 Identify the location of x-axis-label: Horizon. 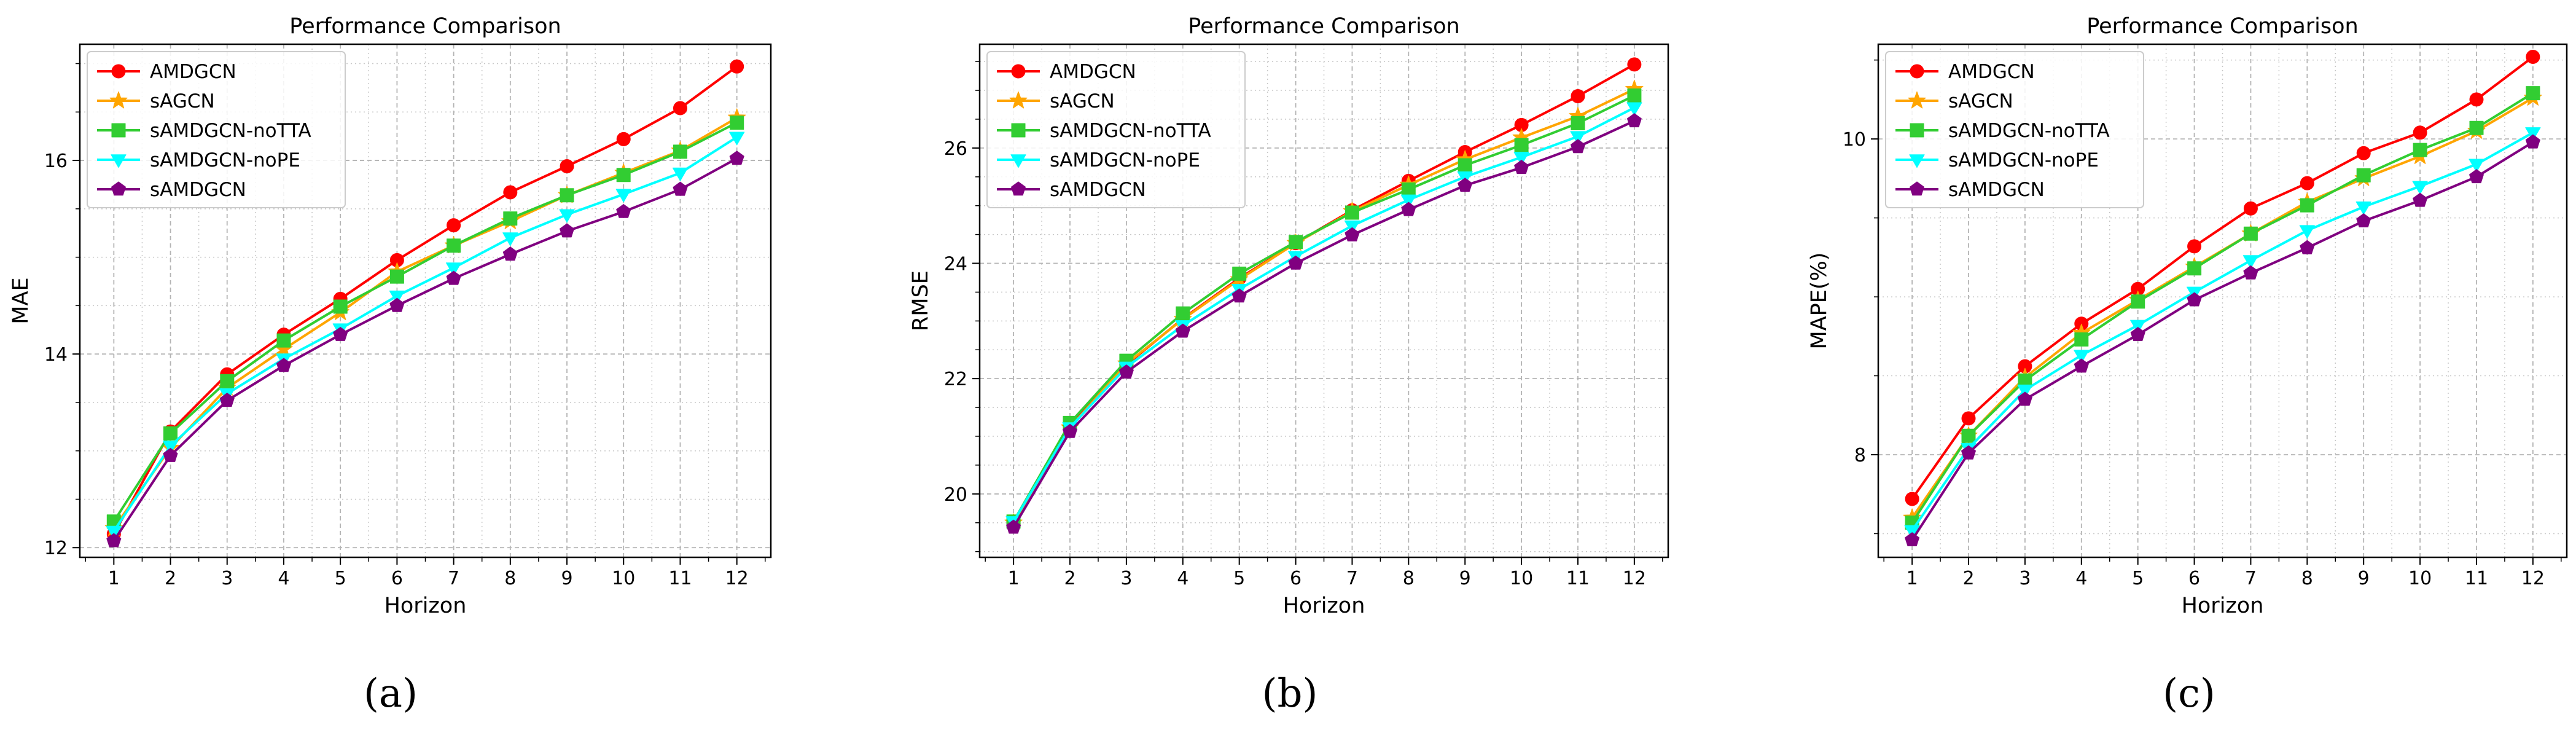
(1324, 606).